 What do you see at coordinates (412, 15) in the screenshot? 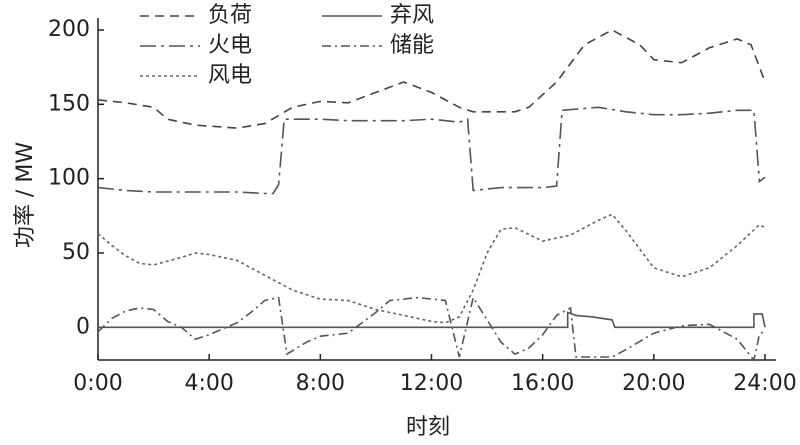
I see `legend-label: 弃风` at bounding box center [412, 15].